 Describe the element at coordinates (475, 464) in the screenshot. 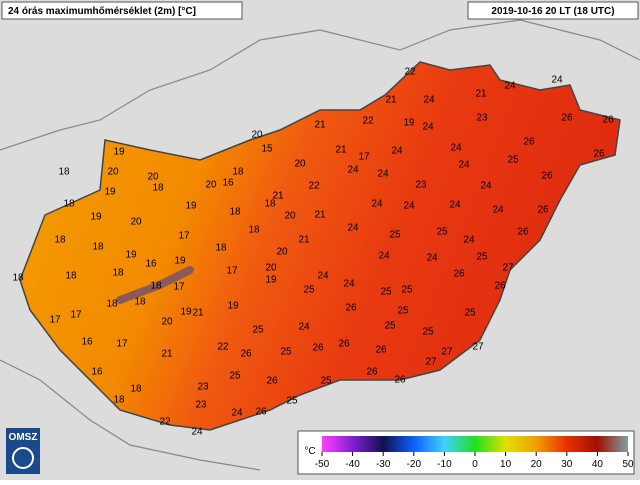

I see `colorbar-tick-label: 0` at that location.